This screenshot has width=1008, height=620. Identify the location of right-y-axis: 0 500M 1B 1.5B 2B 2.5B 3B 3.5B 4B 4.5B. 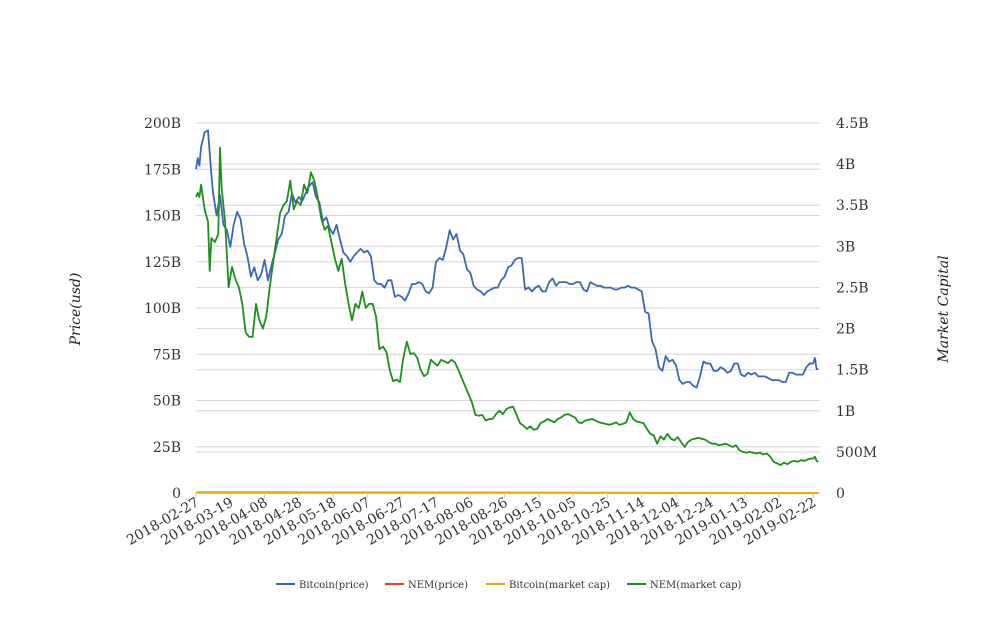
(856, 309).